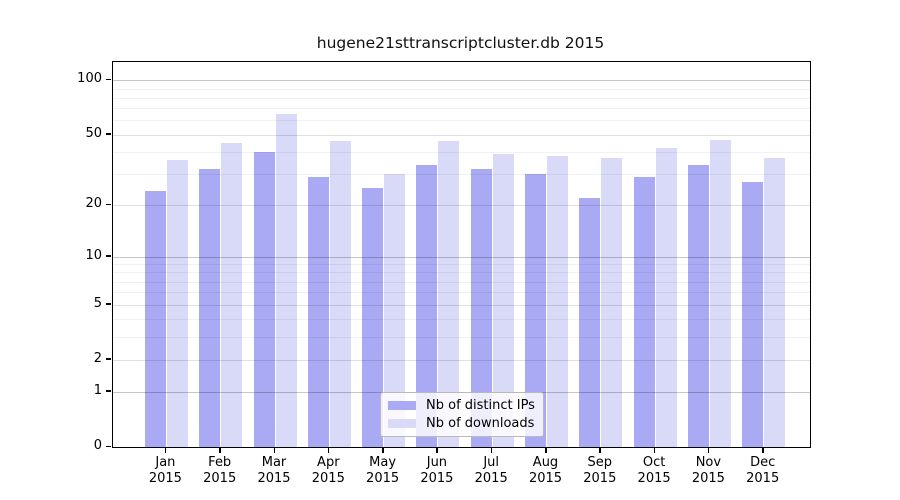 Image resolution: width=900 pixels, height=500 pixels. What do you see at coordinates (402, 405) in the screenshot?
I see `distinct-ips-swatch-icon` at bounding box center [402, 405].